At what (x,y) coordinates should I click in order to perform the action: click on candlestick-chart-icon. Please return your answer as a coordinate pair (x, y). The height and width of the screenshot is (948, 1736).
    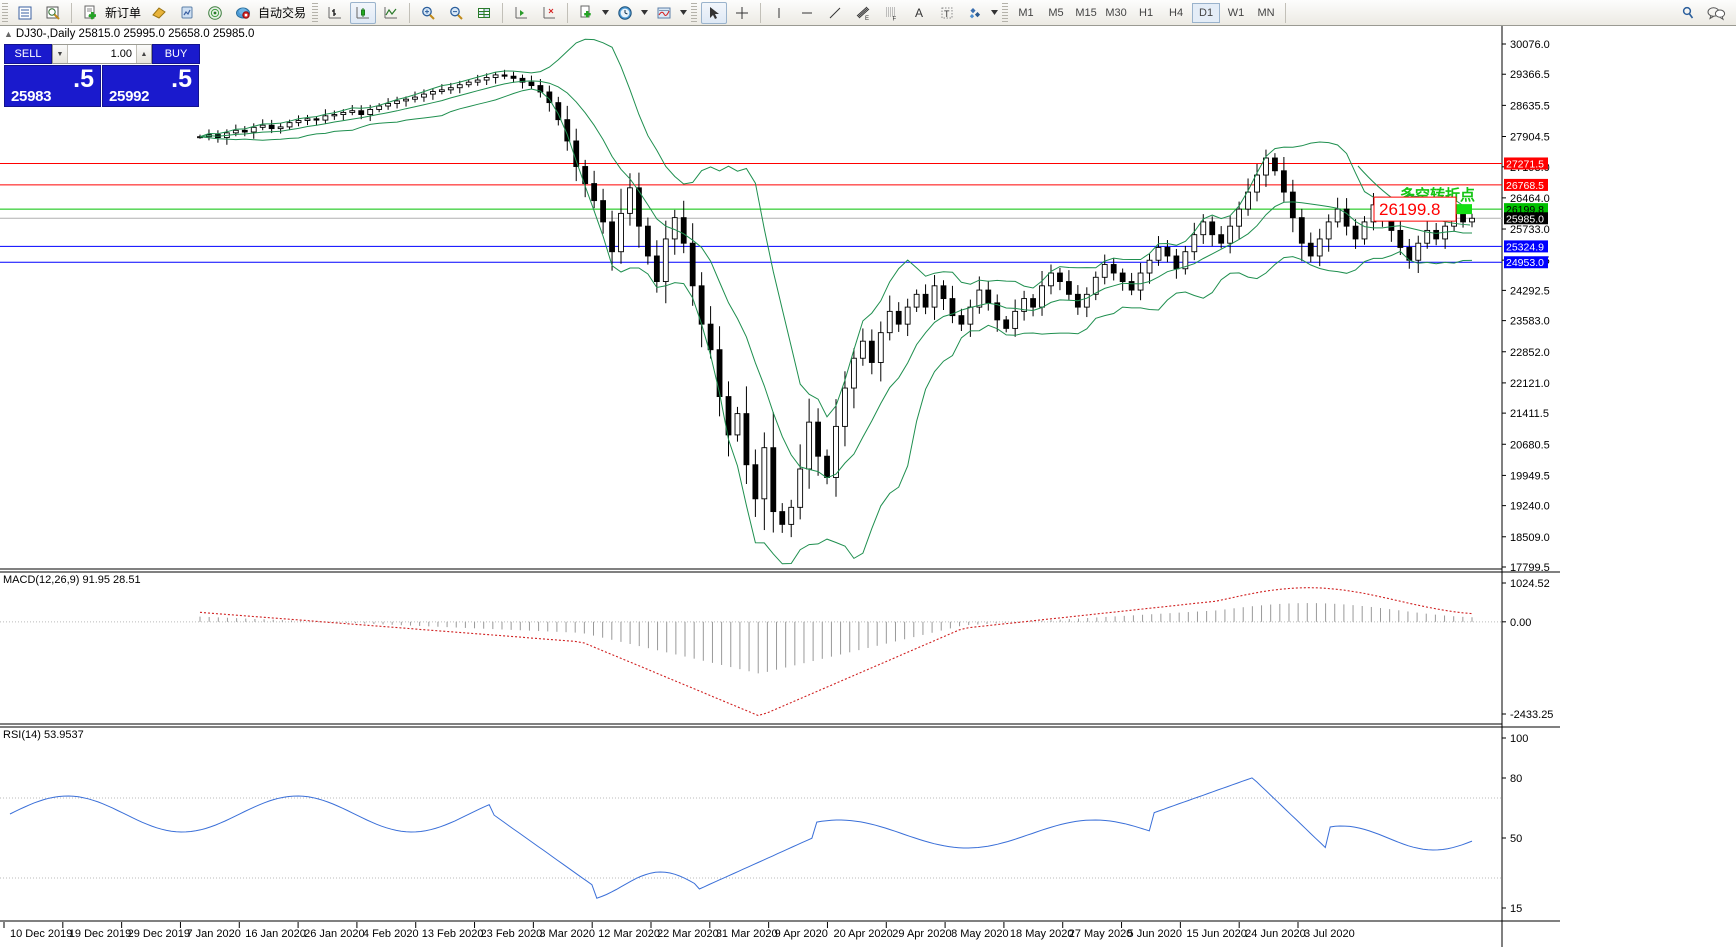
    Looking at the image, I should click on (363, 12).